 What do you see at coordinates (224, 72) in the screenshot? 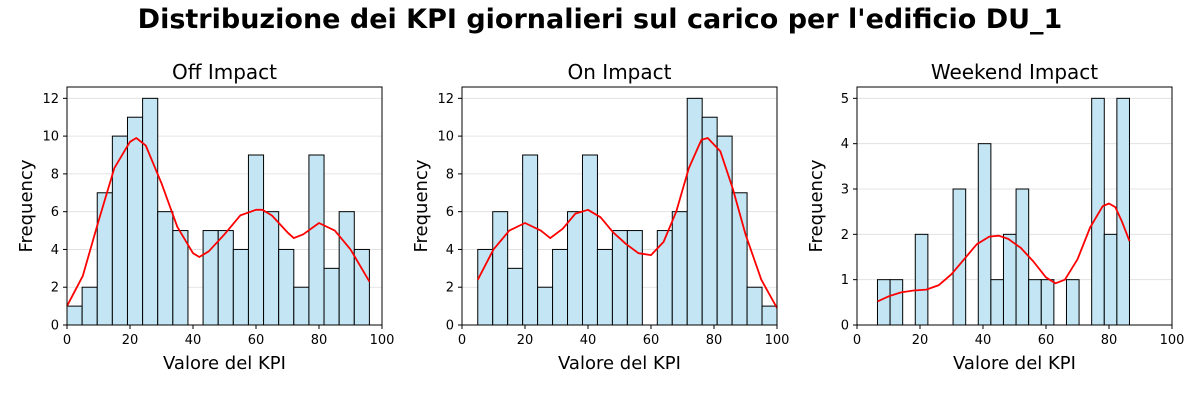
I see `subplot-title: Off Impact` at bounding box center [224, 72].